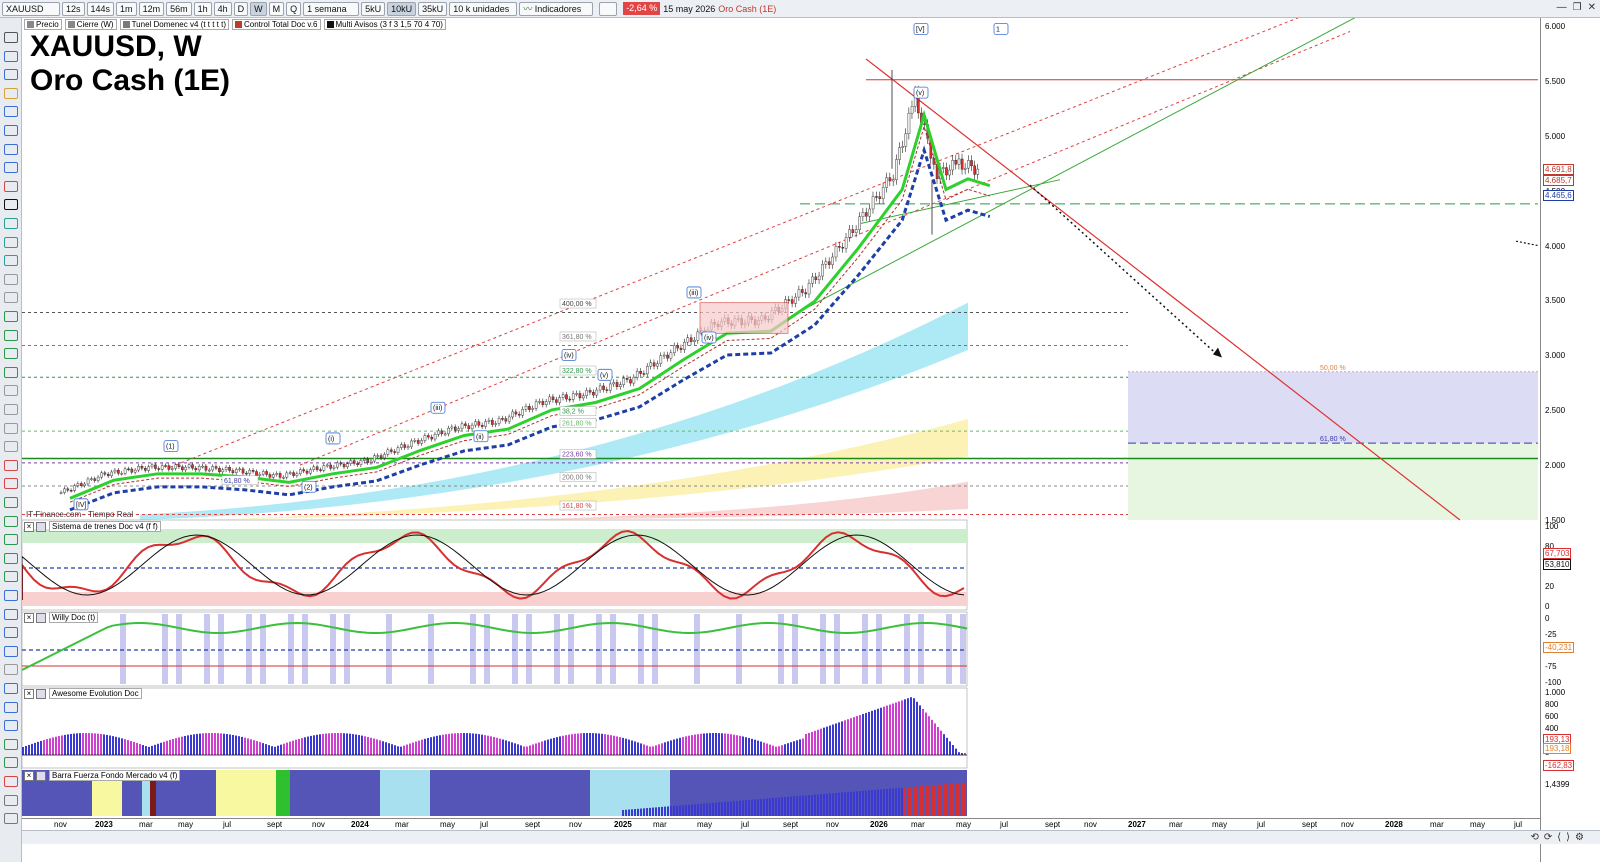  What do you see at coordinates (1534, 837) in the screenshot?
I see `zoom-out-icon: ⟲` at bounding box center [1534, 837].